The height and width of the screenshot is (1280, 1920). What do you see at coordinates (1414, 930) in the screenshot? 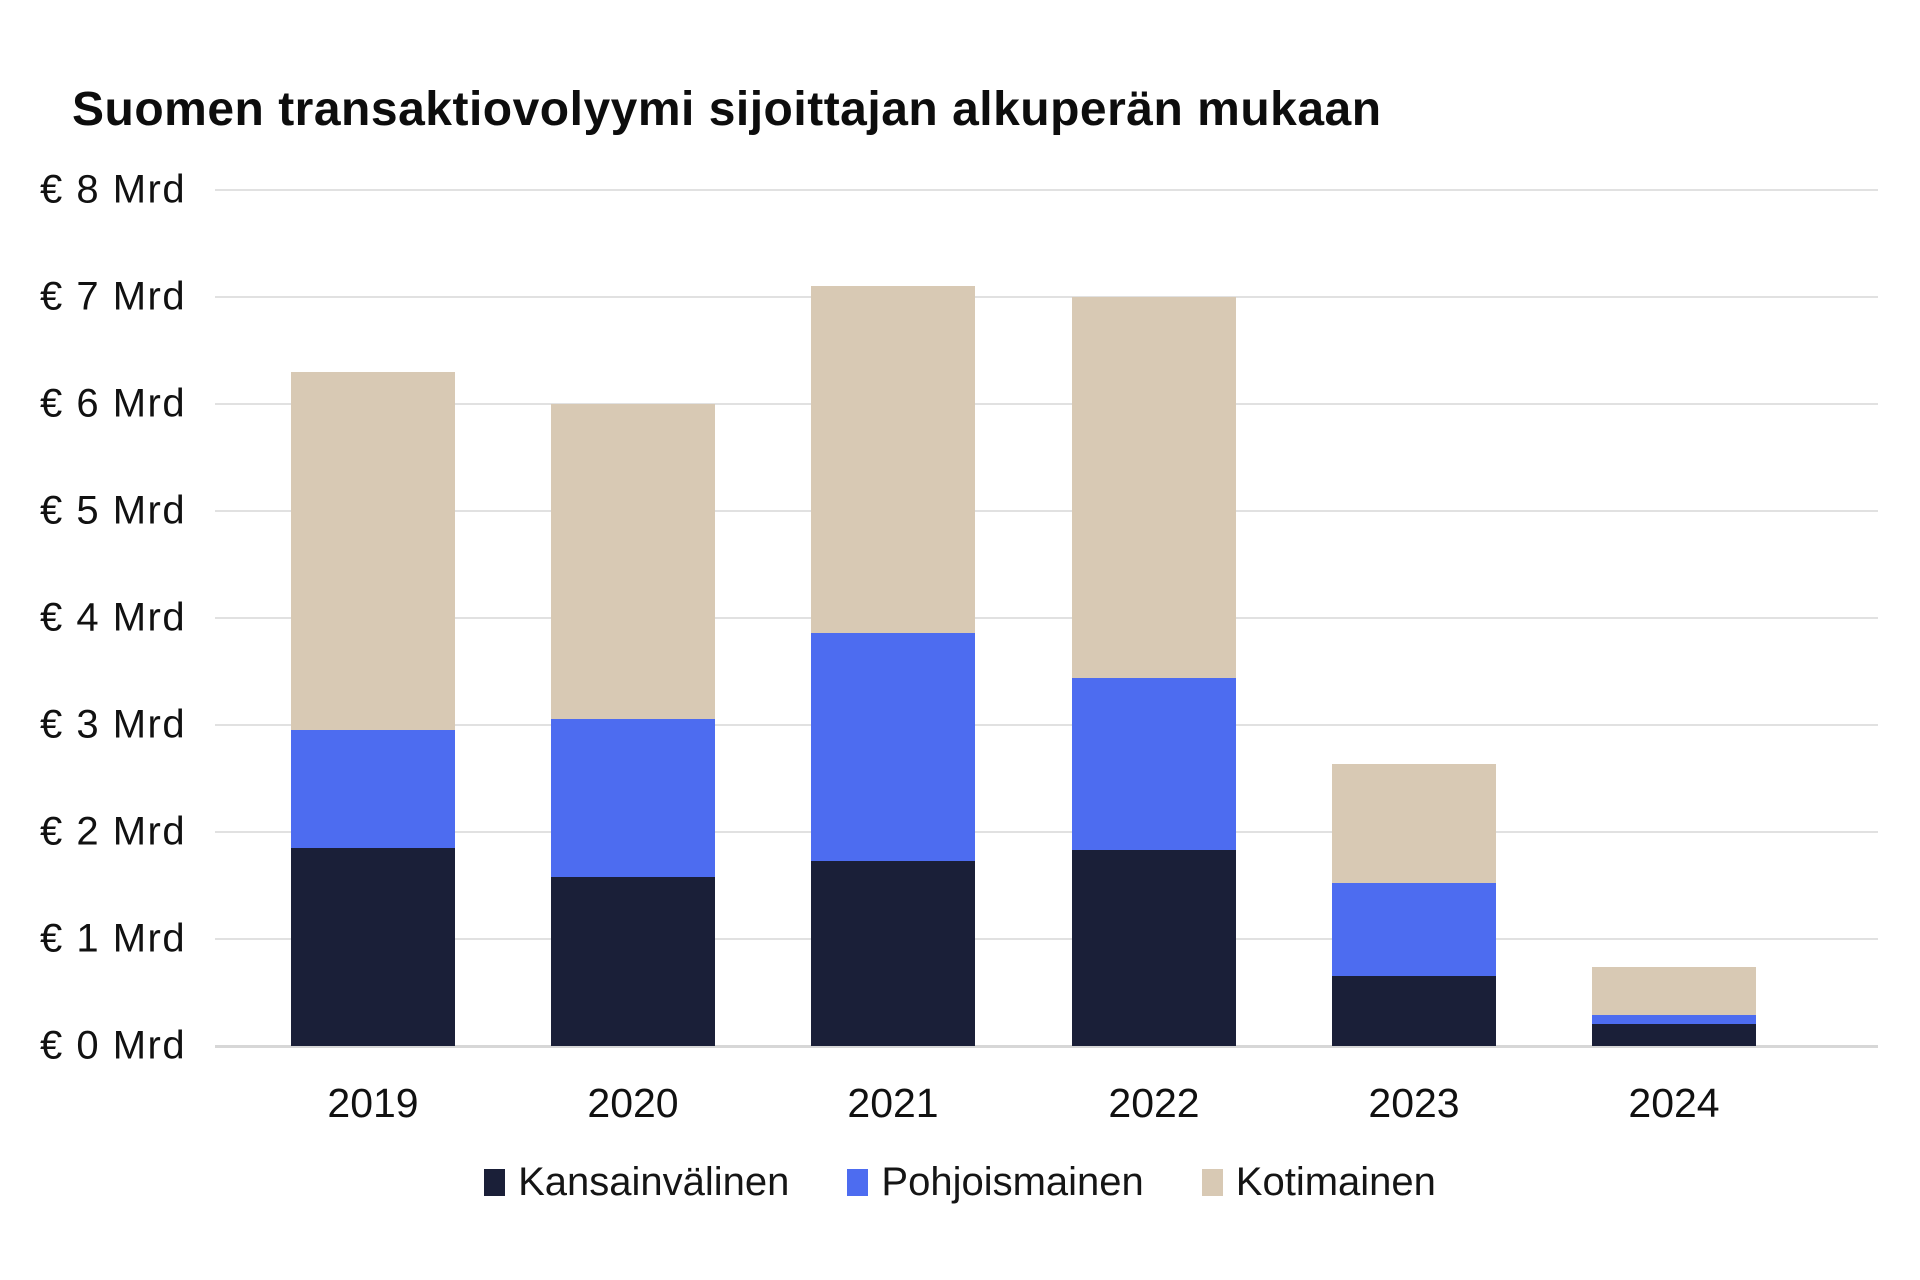
I see `bar-2023-pohjoismainen` at bounding box center [1414, 930].